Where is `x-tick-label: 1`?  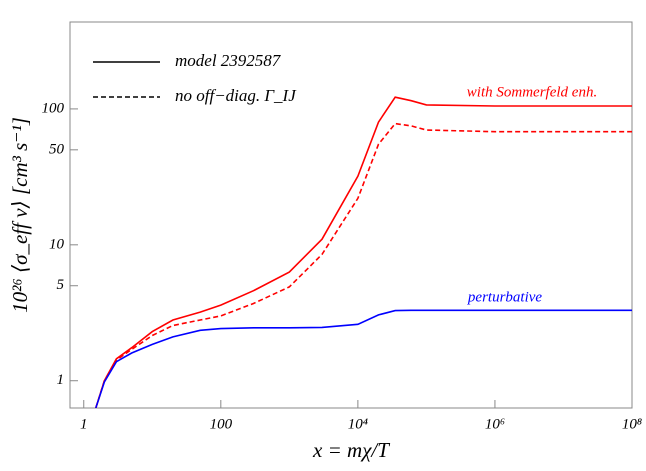
x-tick-label: 1 is located at coordinates (84, 424).